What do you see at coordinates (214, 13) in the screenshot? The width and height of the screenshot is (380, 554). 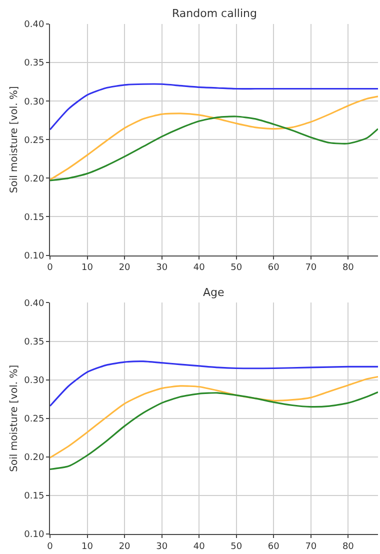 I see `chart-title: Random calling` at bounding box center [214, 13].